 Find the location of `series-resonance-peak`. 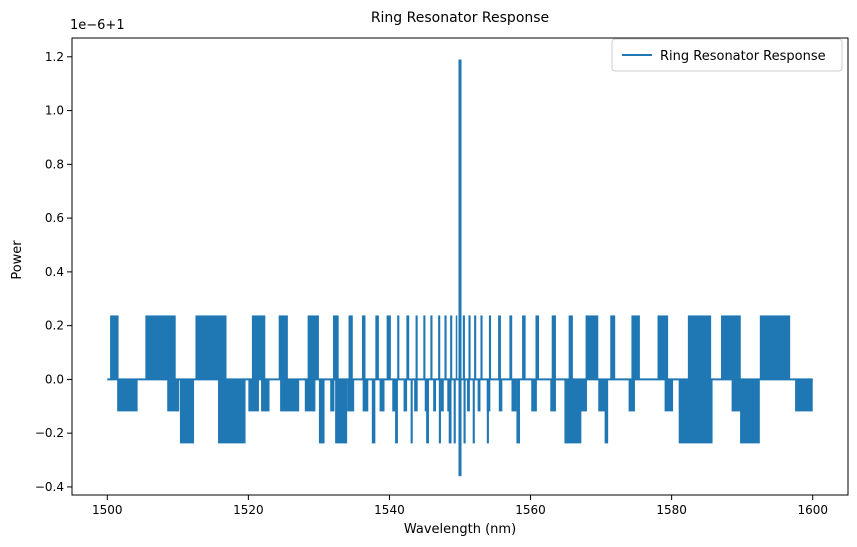

series-resonance-peak is located at coordinates (460, 268).